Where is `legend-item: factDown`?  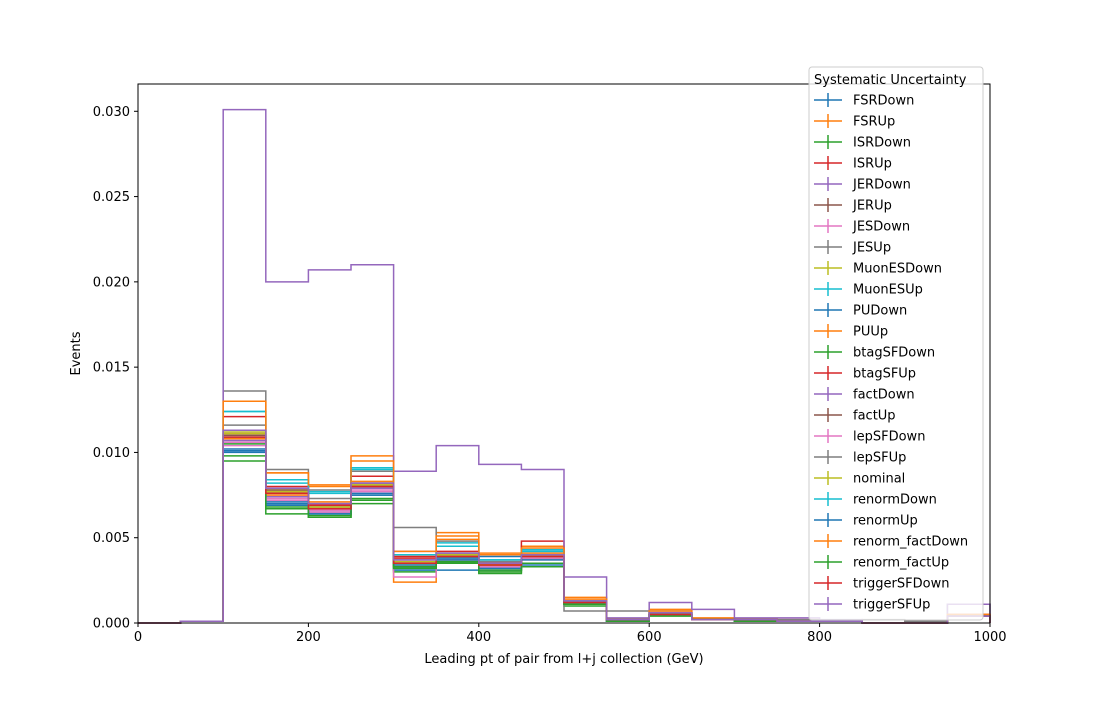 legend-item: factDown is located at coordinates (864, 395).